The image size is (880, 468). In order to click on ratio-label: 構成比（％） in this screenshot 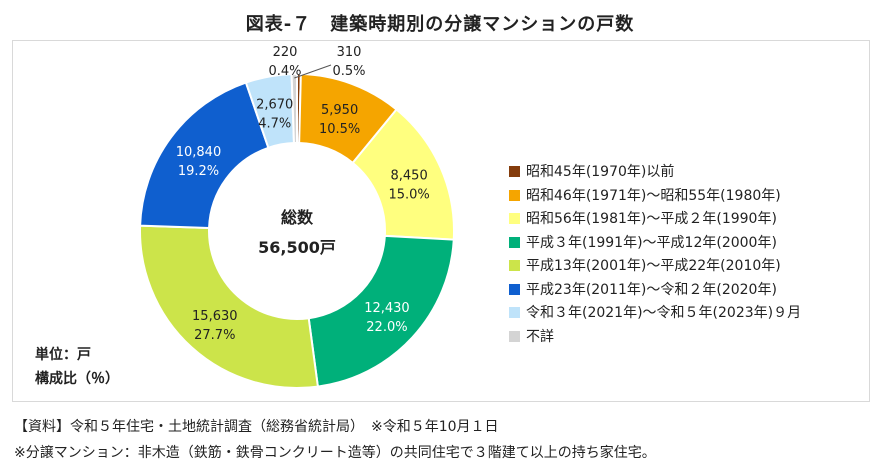, I will do `click(77, 379)`.